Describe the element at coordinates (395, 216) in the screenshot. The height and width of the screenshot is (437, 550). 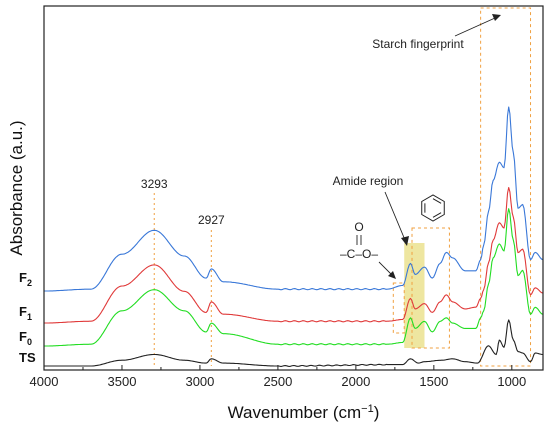
I see `amide-arrow` at that location.